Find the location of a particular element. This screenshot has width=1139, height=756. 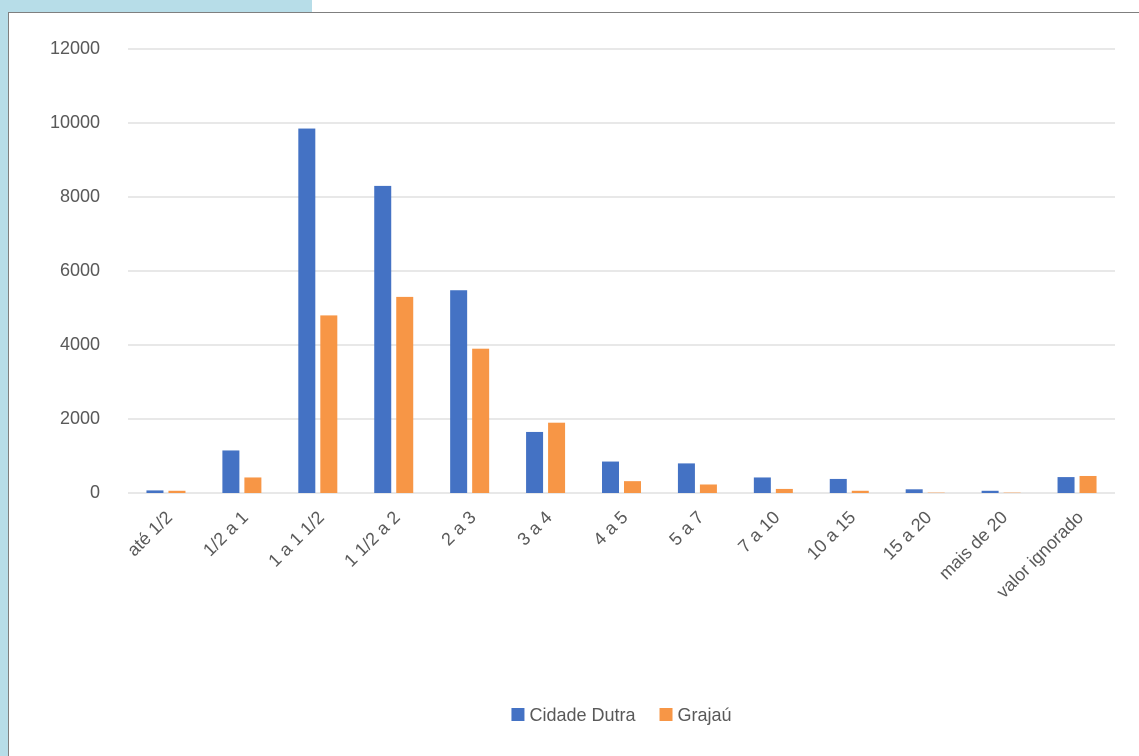

y-tick-label: 8000 is located at coordinates (80, 196).